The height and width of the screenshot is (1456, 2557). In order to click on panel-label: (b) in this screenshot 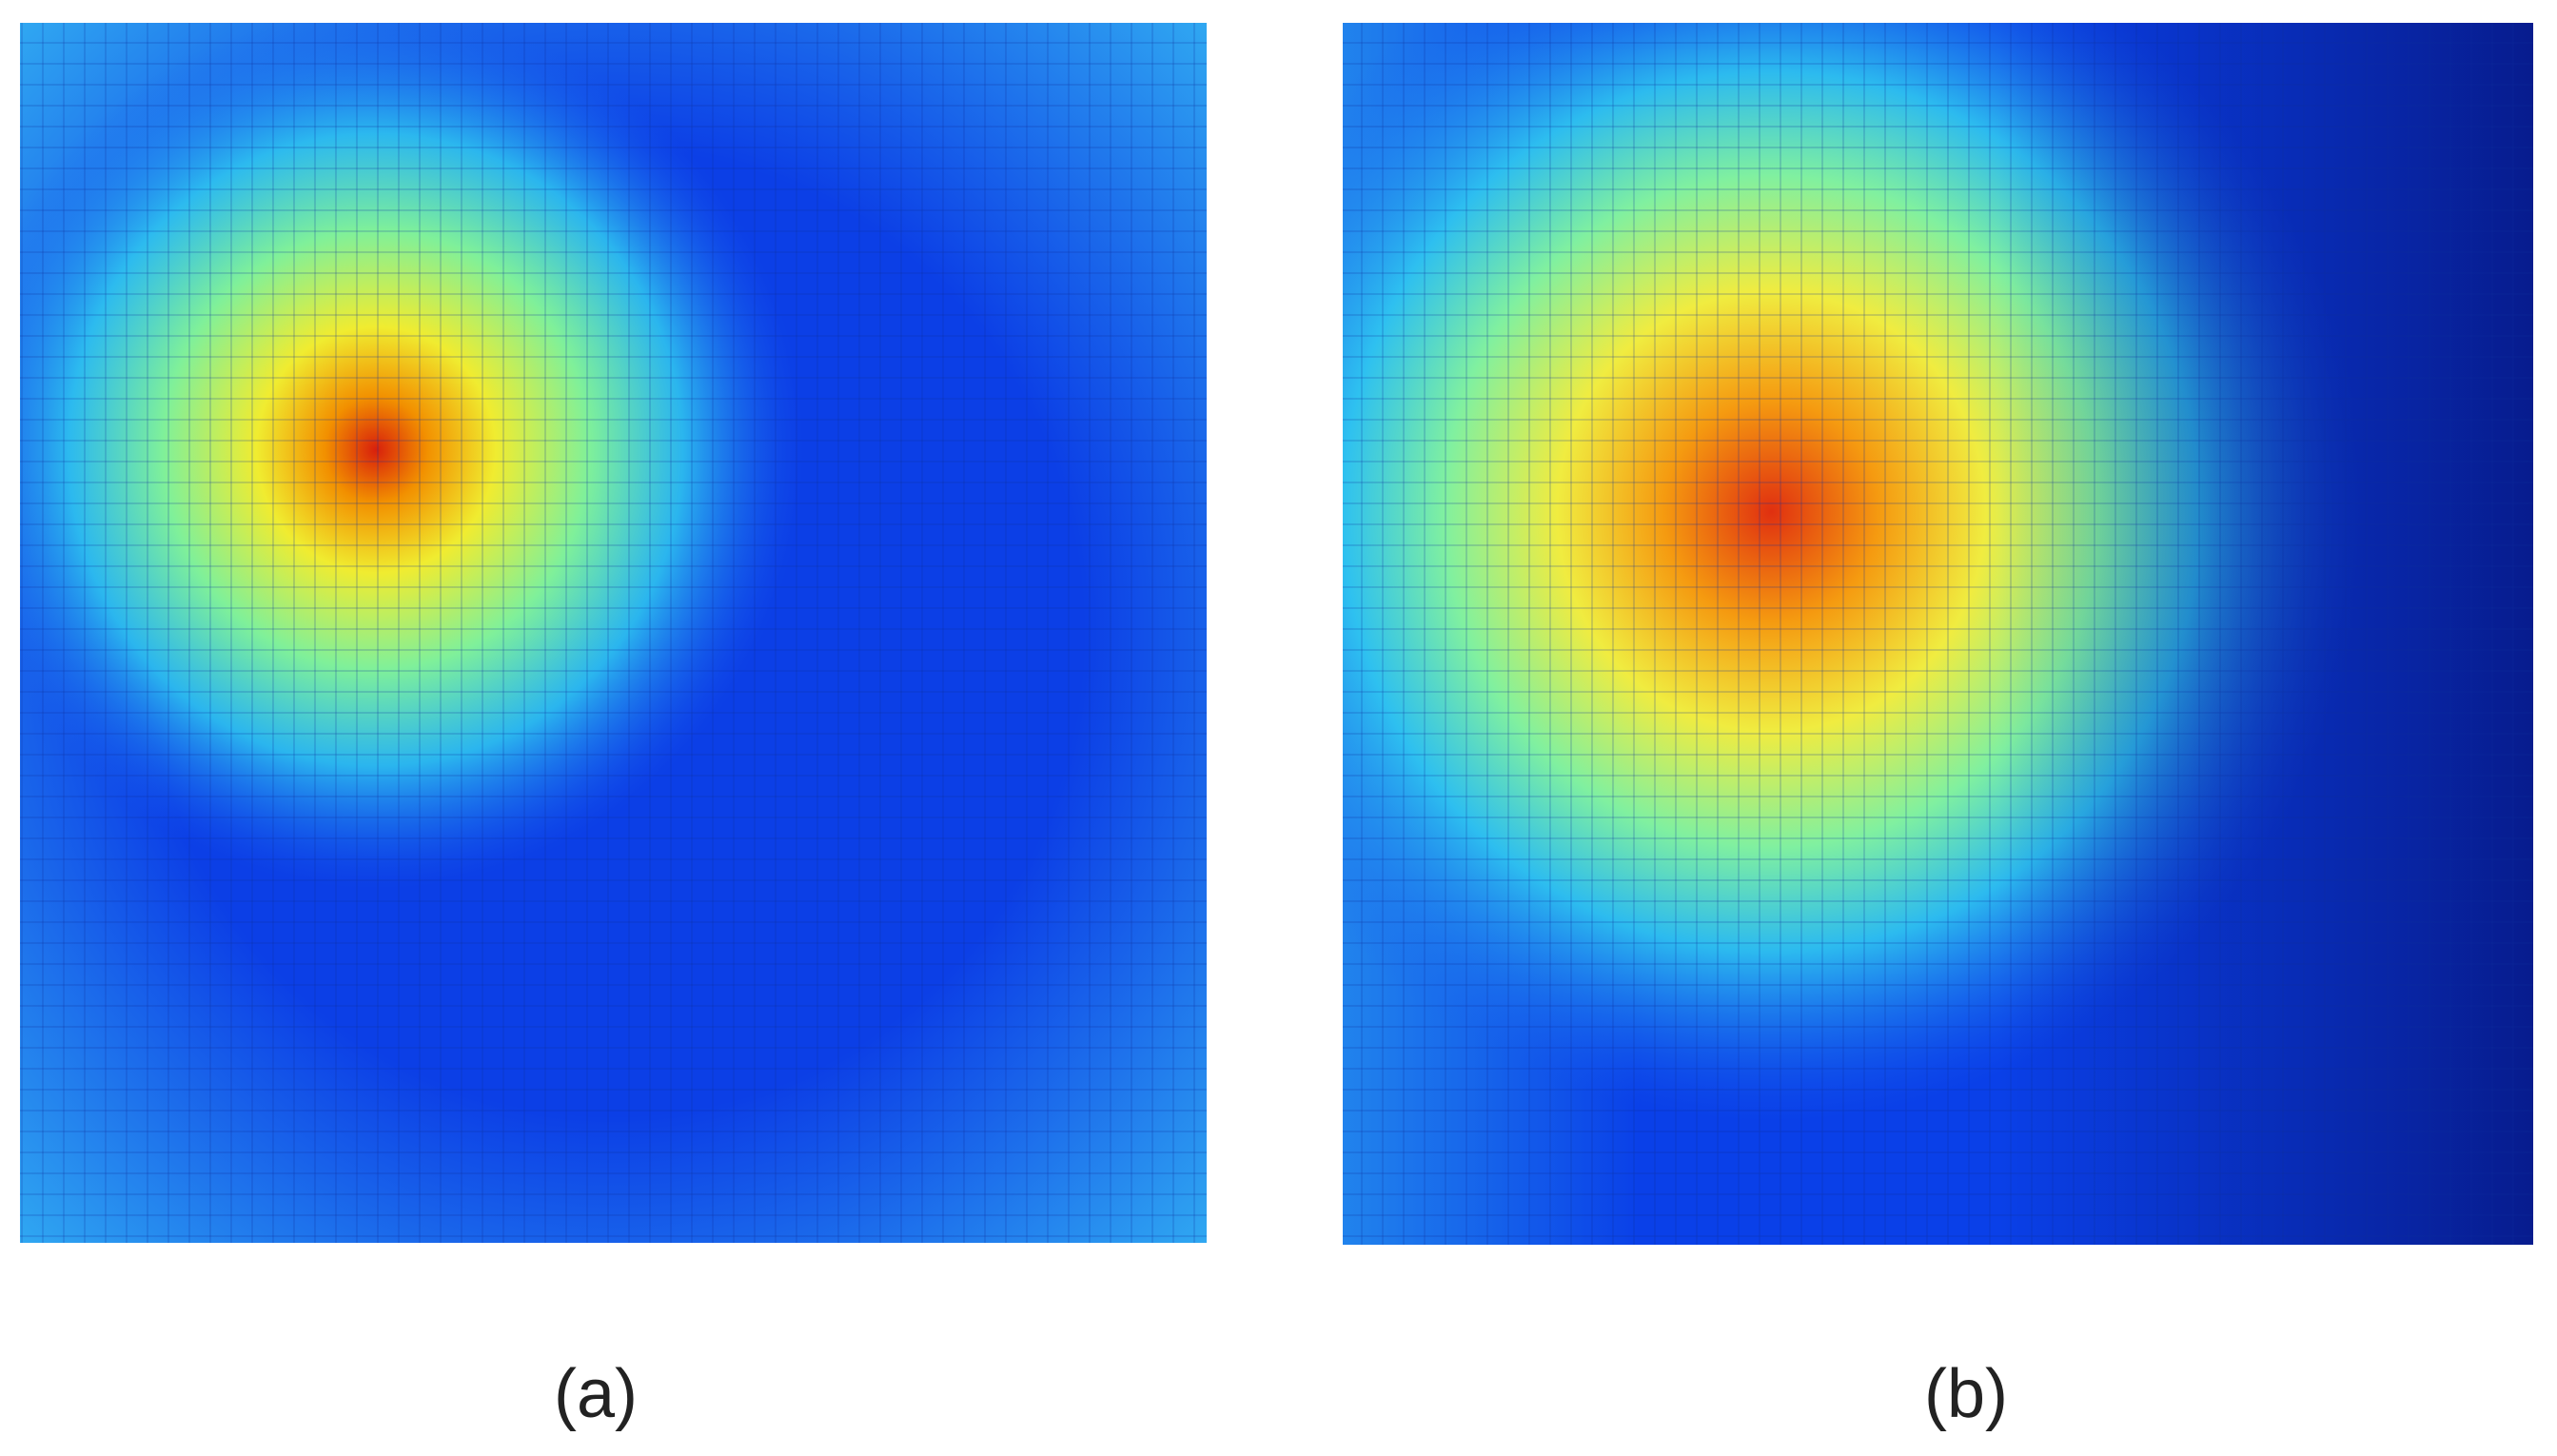, I will do `click(1966, 1394)`.